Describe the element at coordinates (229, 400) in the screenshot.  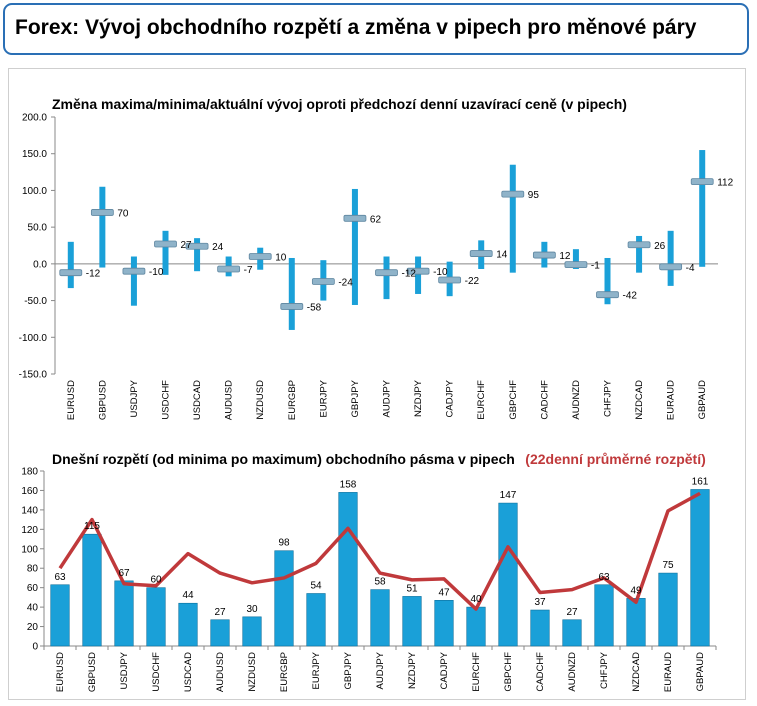
I see `x-category-label: AUDUSD` at that location.